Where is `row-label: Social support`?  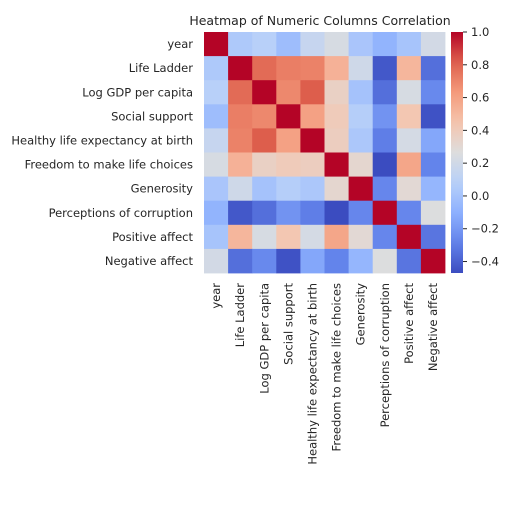 row-label: Social support is located at coordinates (152, 116).